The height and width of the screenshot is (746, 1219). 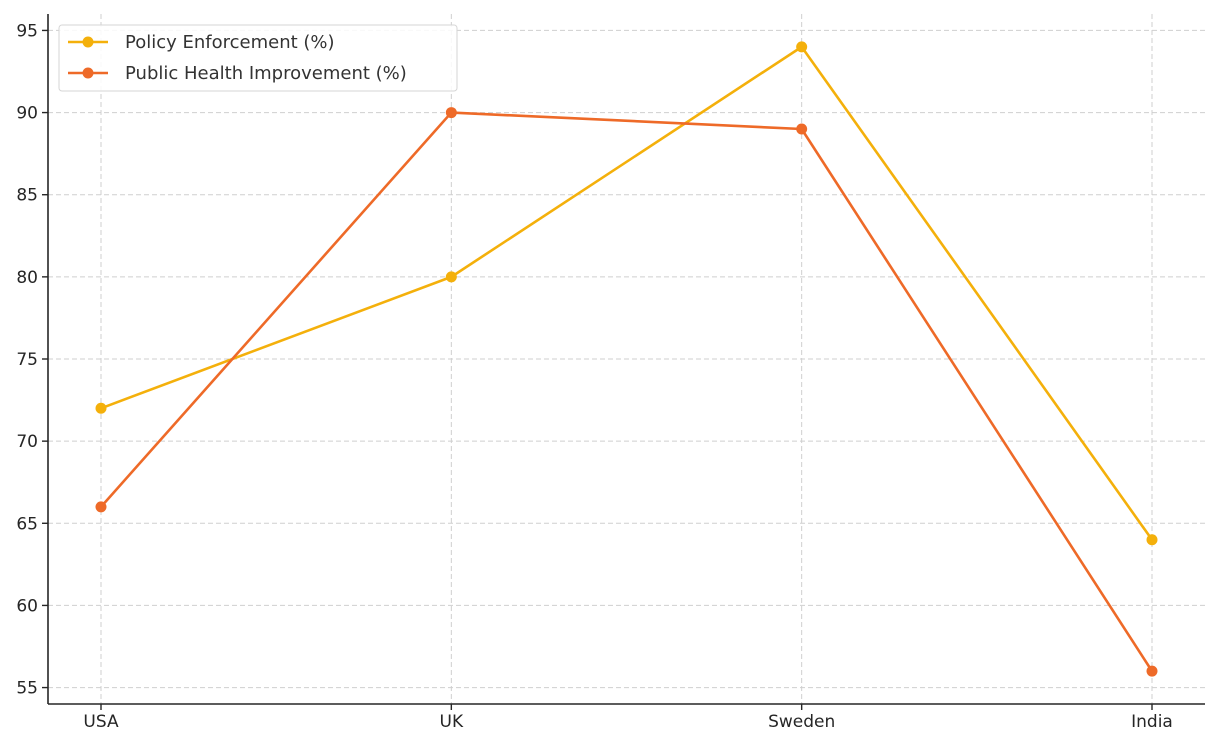 I want to click on y-tick-label: 75, so click(x=27, y=360).